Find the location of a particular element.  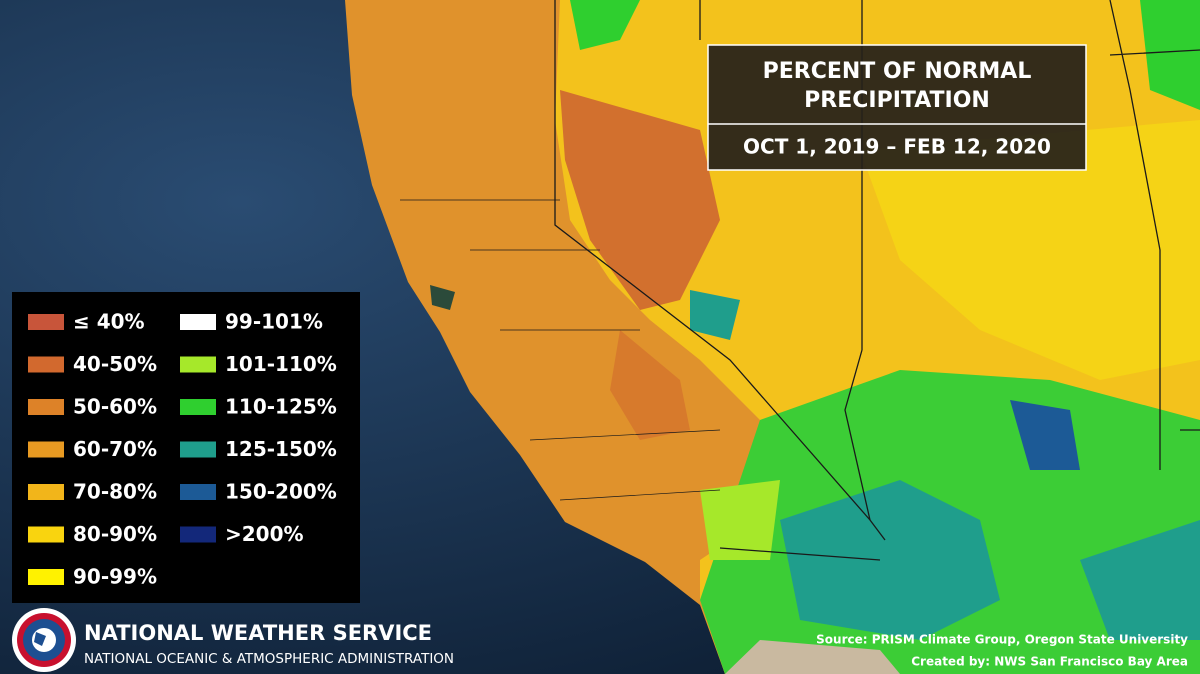

legend-label: ≤ 40% is located at coordinates (109, 322).